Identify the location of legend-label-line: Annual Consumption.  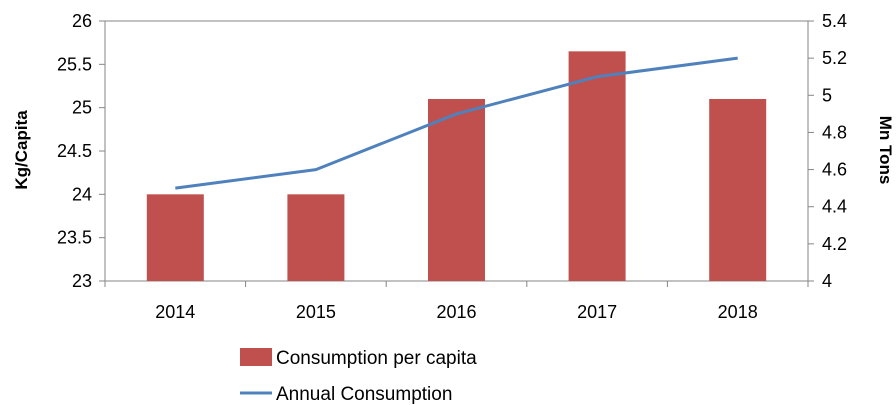
(364, 394).